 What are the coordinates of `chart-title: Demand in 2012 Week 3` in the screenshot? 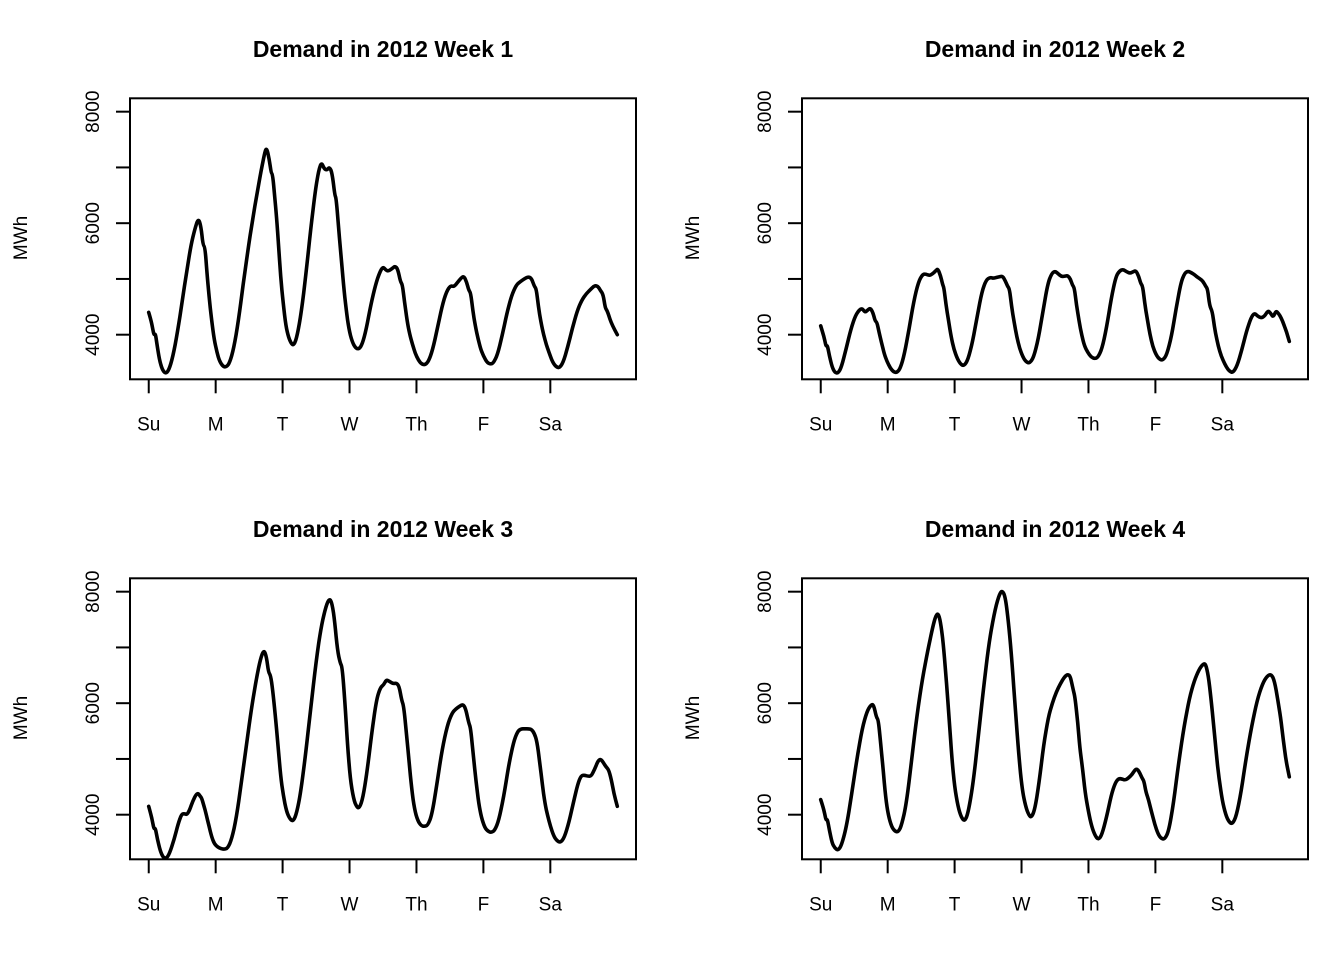 It's located at (383, 529).